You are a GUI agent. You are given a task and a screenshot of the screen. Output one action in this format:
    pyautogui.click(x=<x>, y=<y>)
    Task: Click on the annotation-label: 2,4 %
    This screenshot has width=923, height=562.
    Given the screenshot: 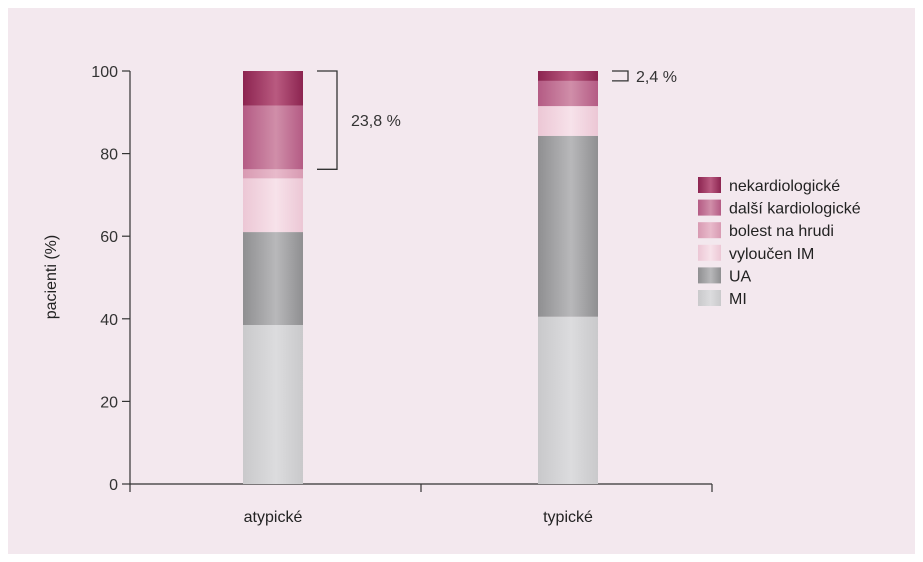 What is the action you would take?
    pyautogui.click(x=656, y=77)
    